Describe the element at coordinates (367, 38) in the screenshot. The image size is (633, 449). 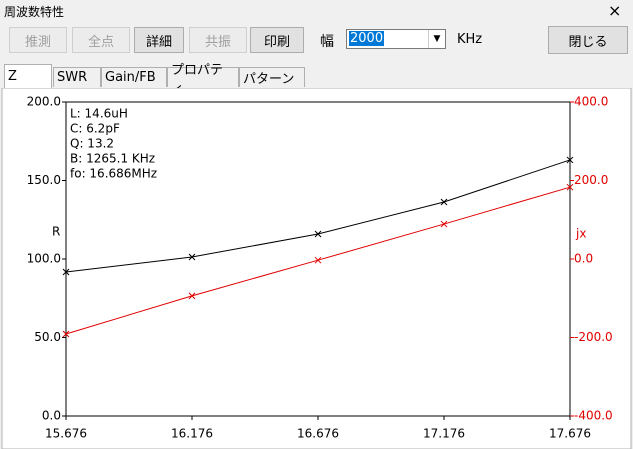
I see `combo-value: 2000` at that location.